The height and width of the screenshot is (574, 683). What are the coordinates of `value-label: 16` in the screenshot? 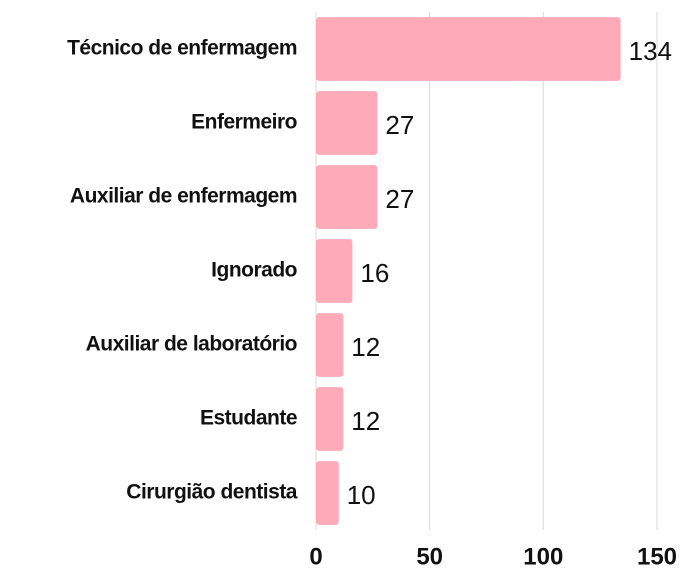 It's located at (374, 273).